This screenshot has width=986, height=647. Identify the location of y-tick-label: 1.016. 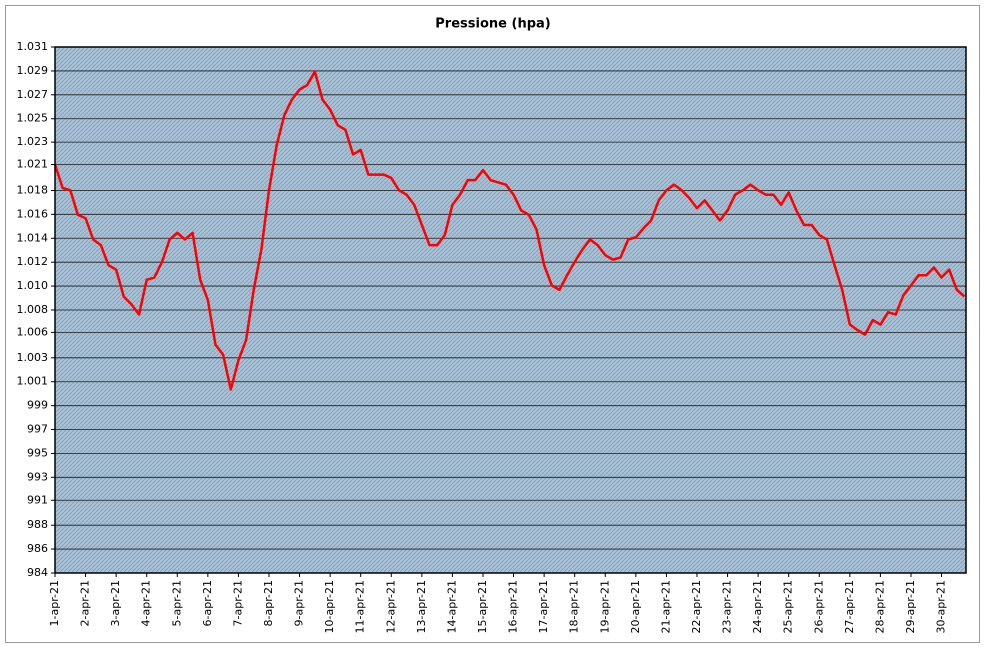
(33, 213).